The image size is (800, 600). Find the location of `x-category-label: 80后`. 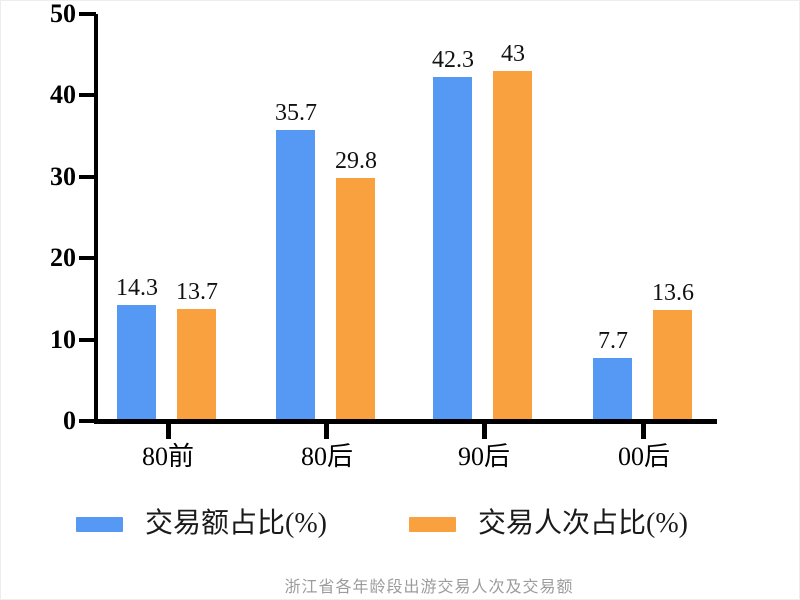

x-category-label: 80后 is located at coordinates (326, 456).